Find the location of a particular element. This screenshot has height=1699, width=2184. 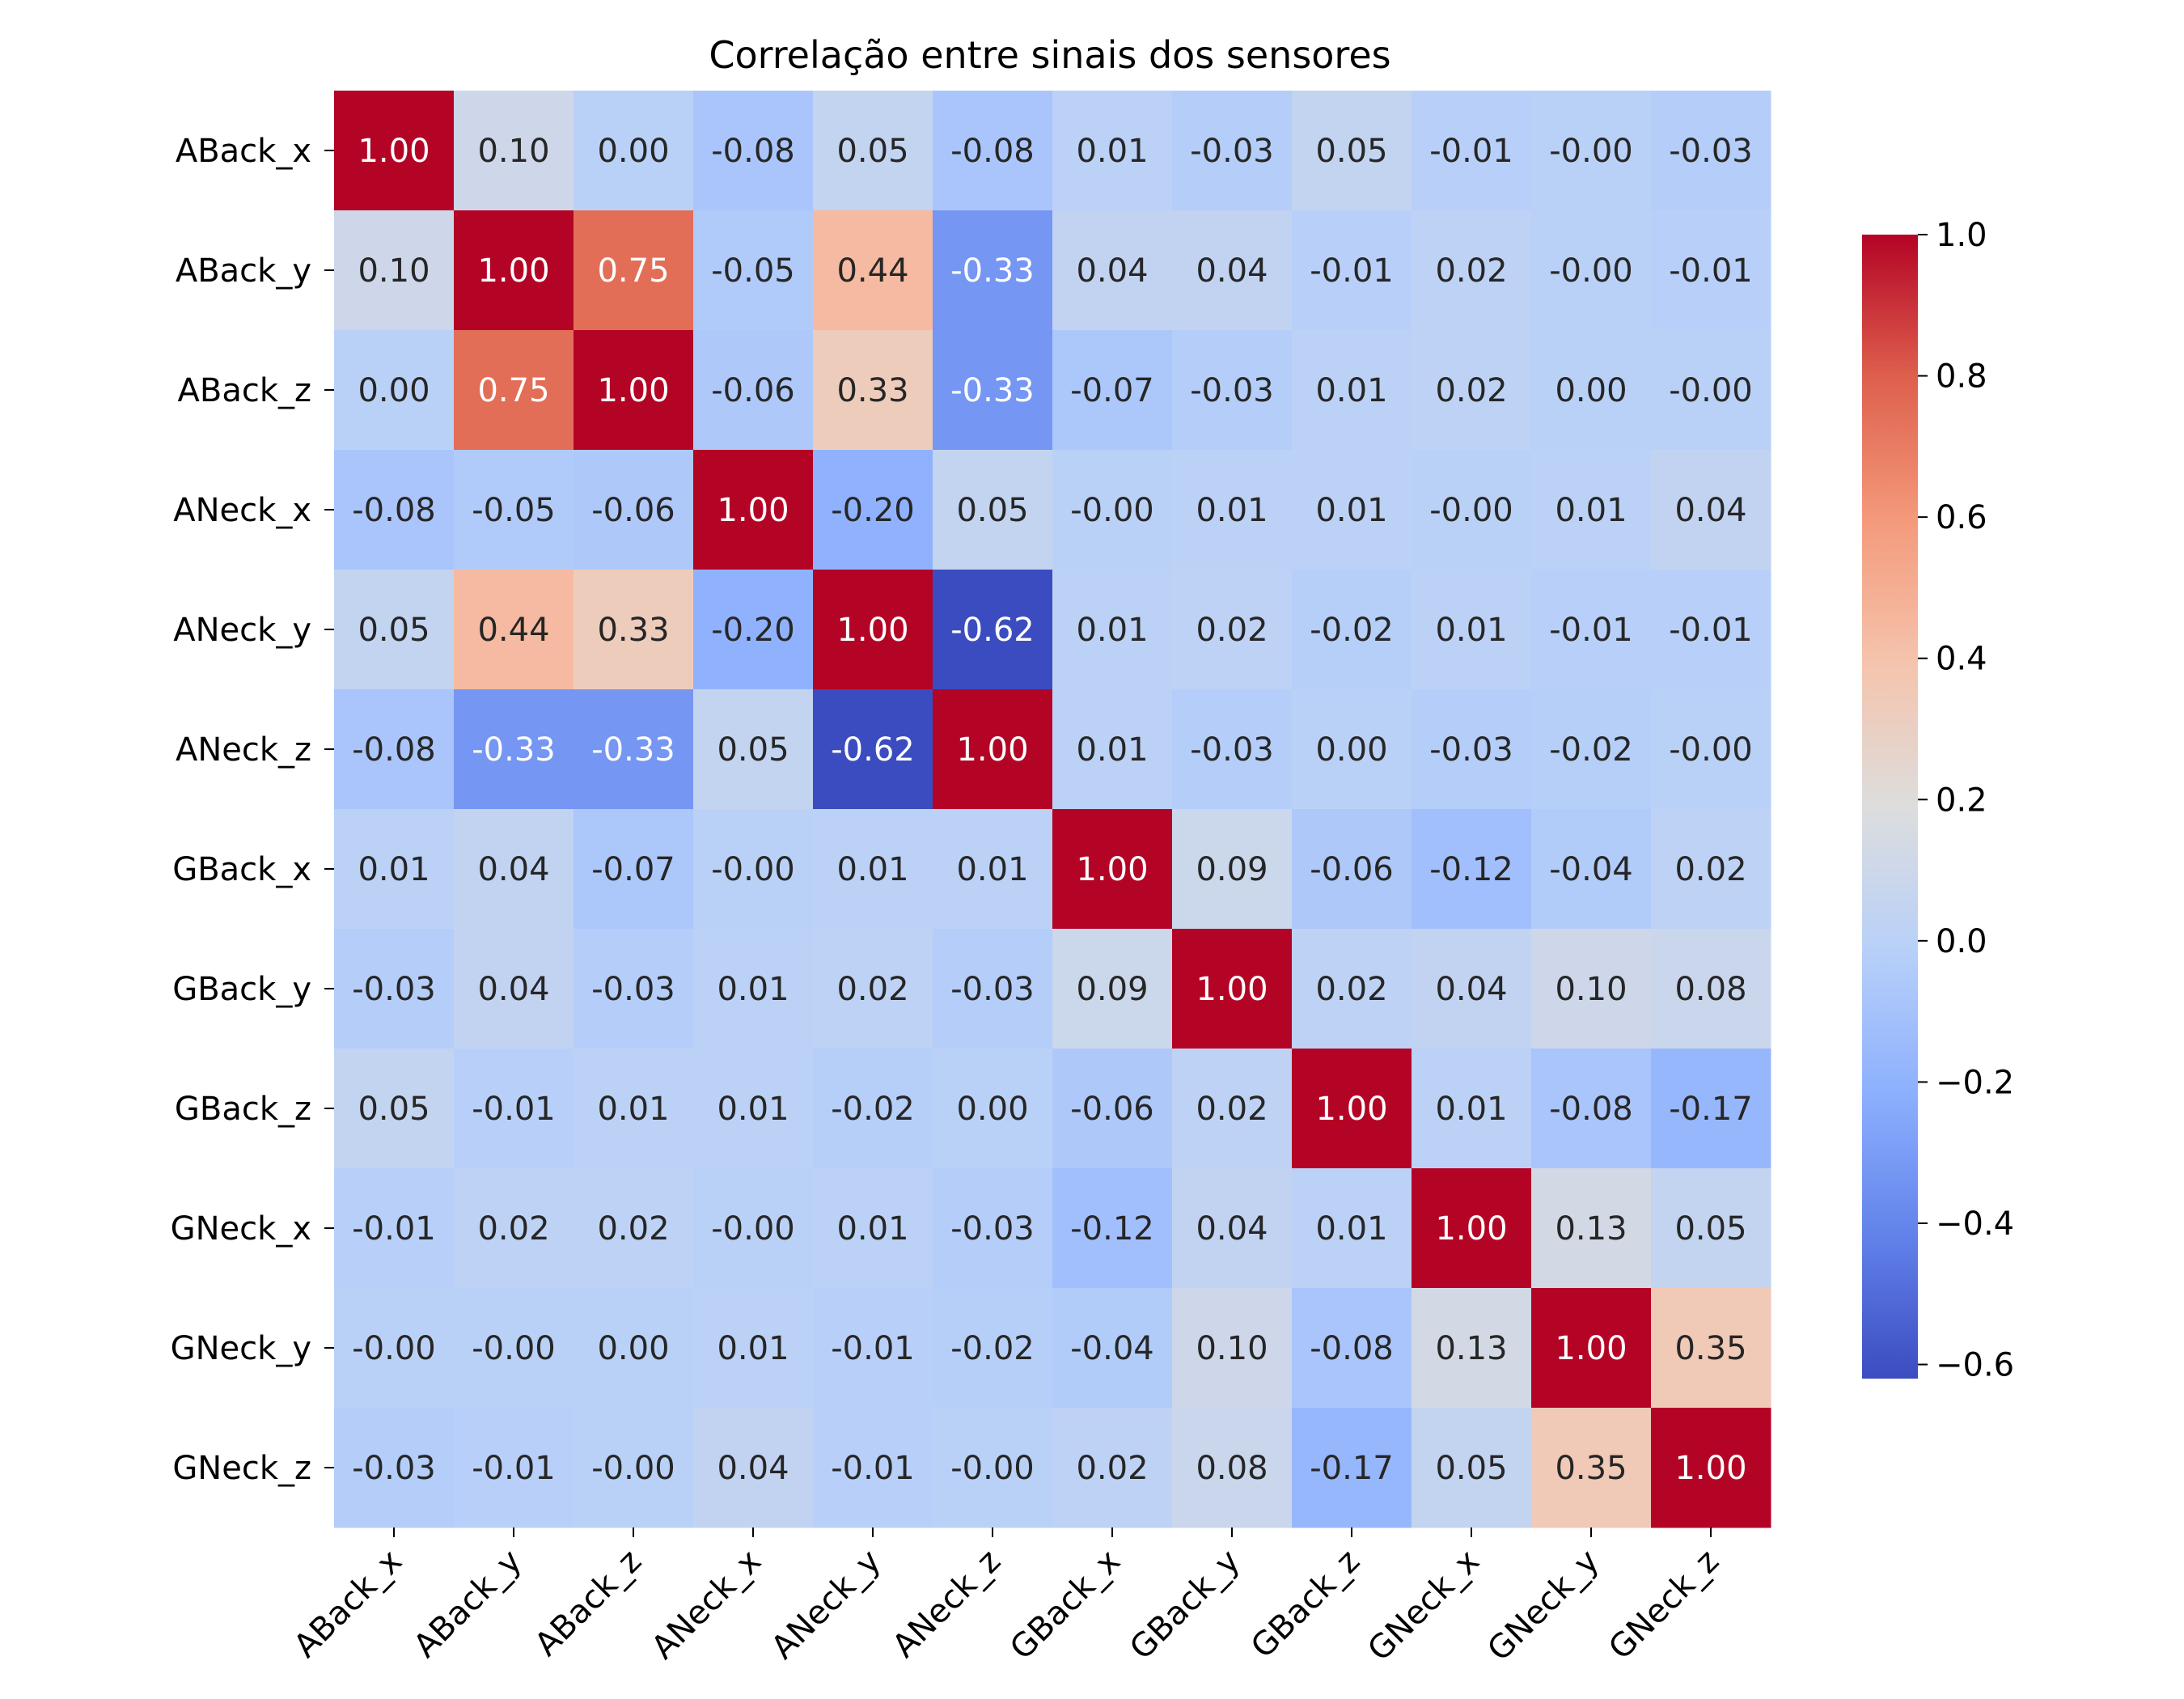

cell-value-label: 0.44 is located at coordinates (513, 630).